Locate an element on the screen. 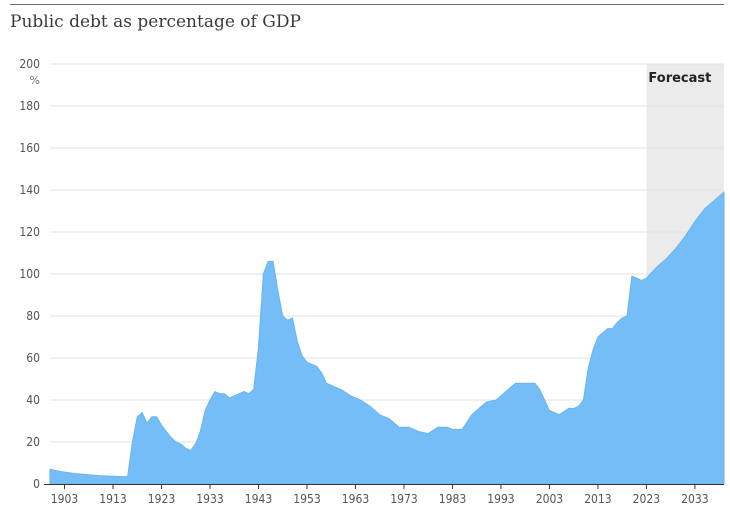  x-tick-label: 1913 is located at coordinates (112, 499).